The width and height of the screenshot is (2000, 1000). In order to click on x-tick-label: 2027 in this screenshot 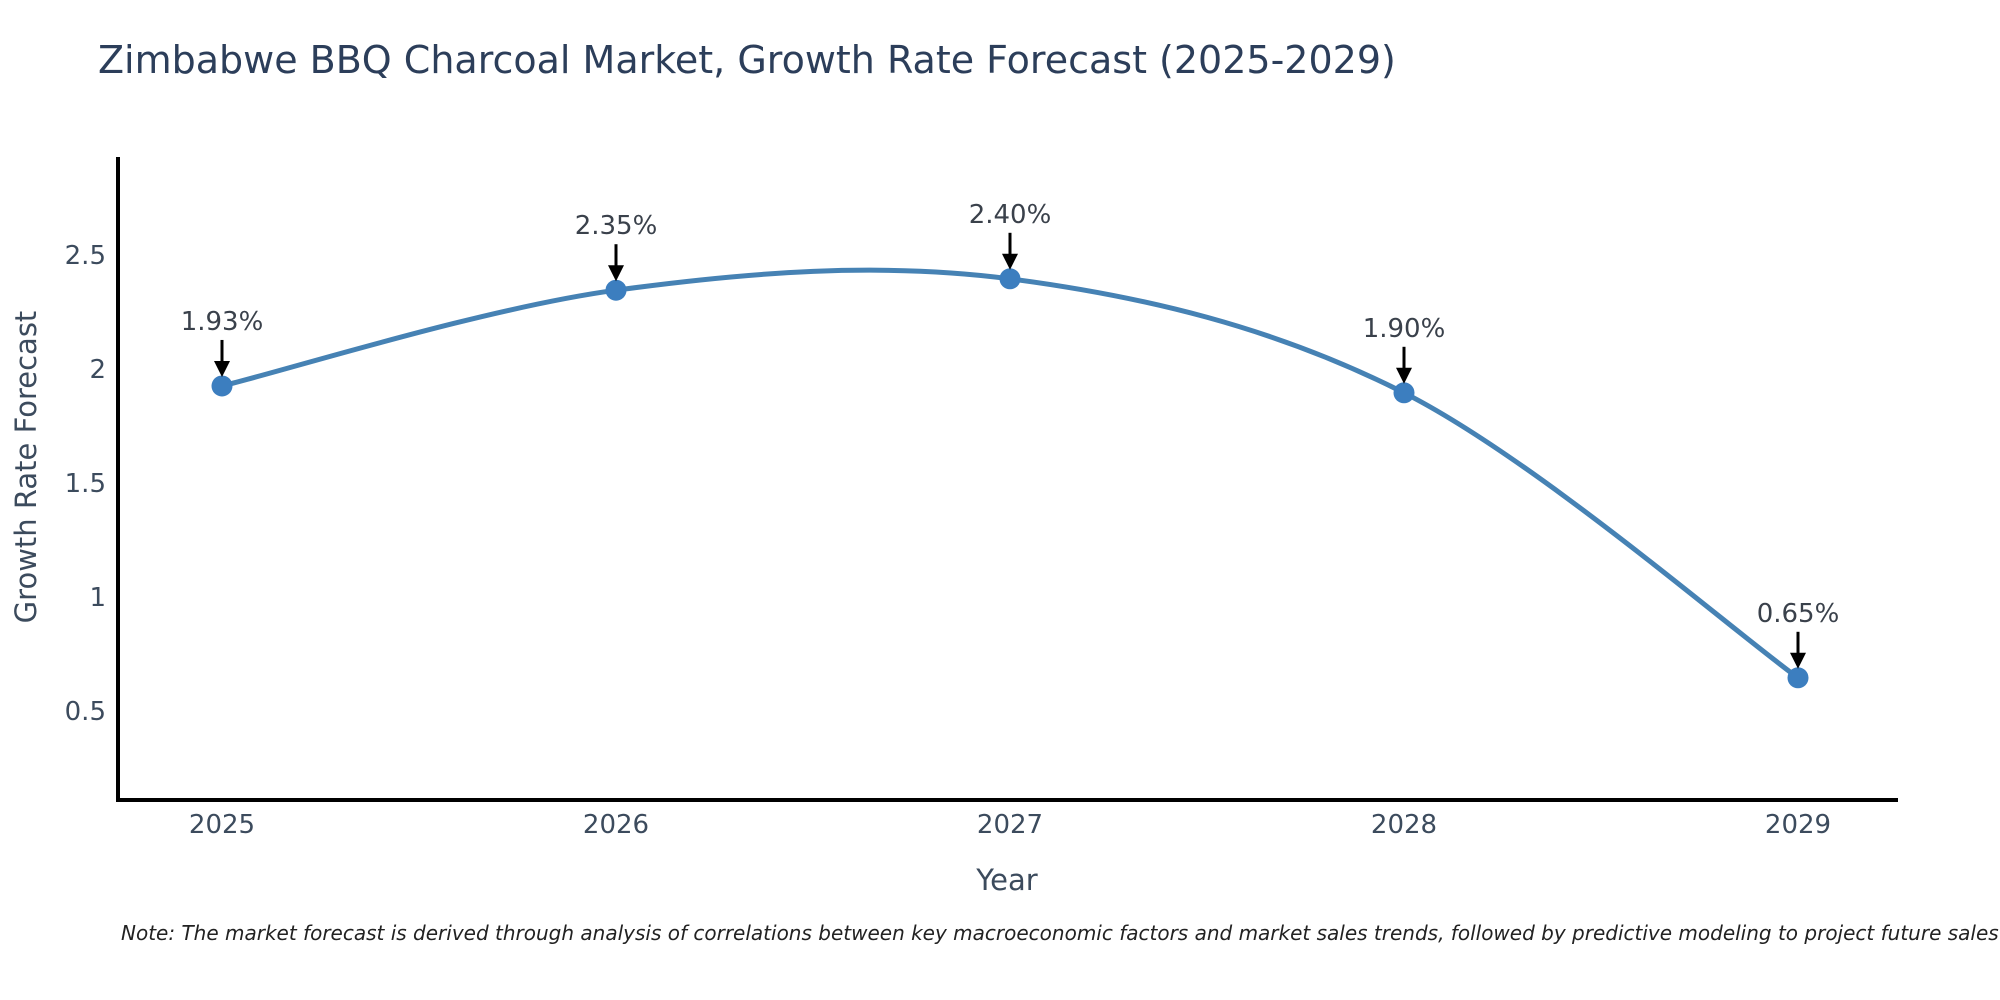, I will do `click(1010, 825)`.